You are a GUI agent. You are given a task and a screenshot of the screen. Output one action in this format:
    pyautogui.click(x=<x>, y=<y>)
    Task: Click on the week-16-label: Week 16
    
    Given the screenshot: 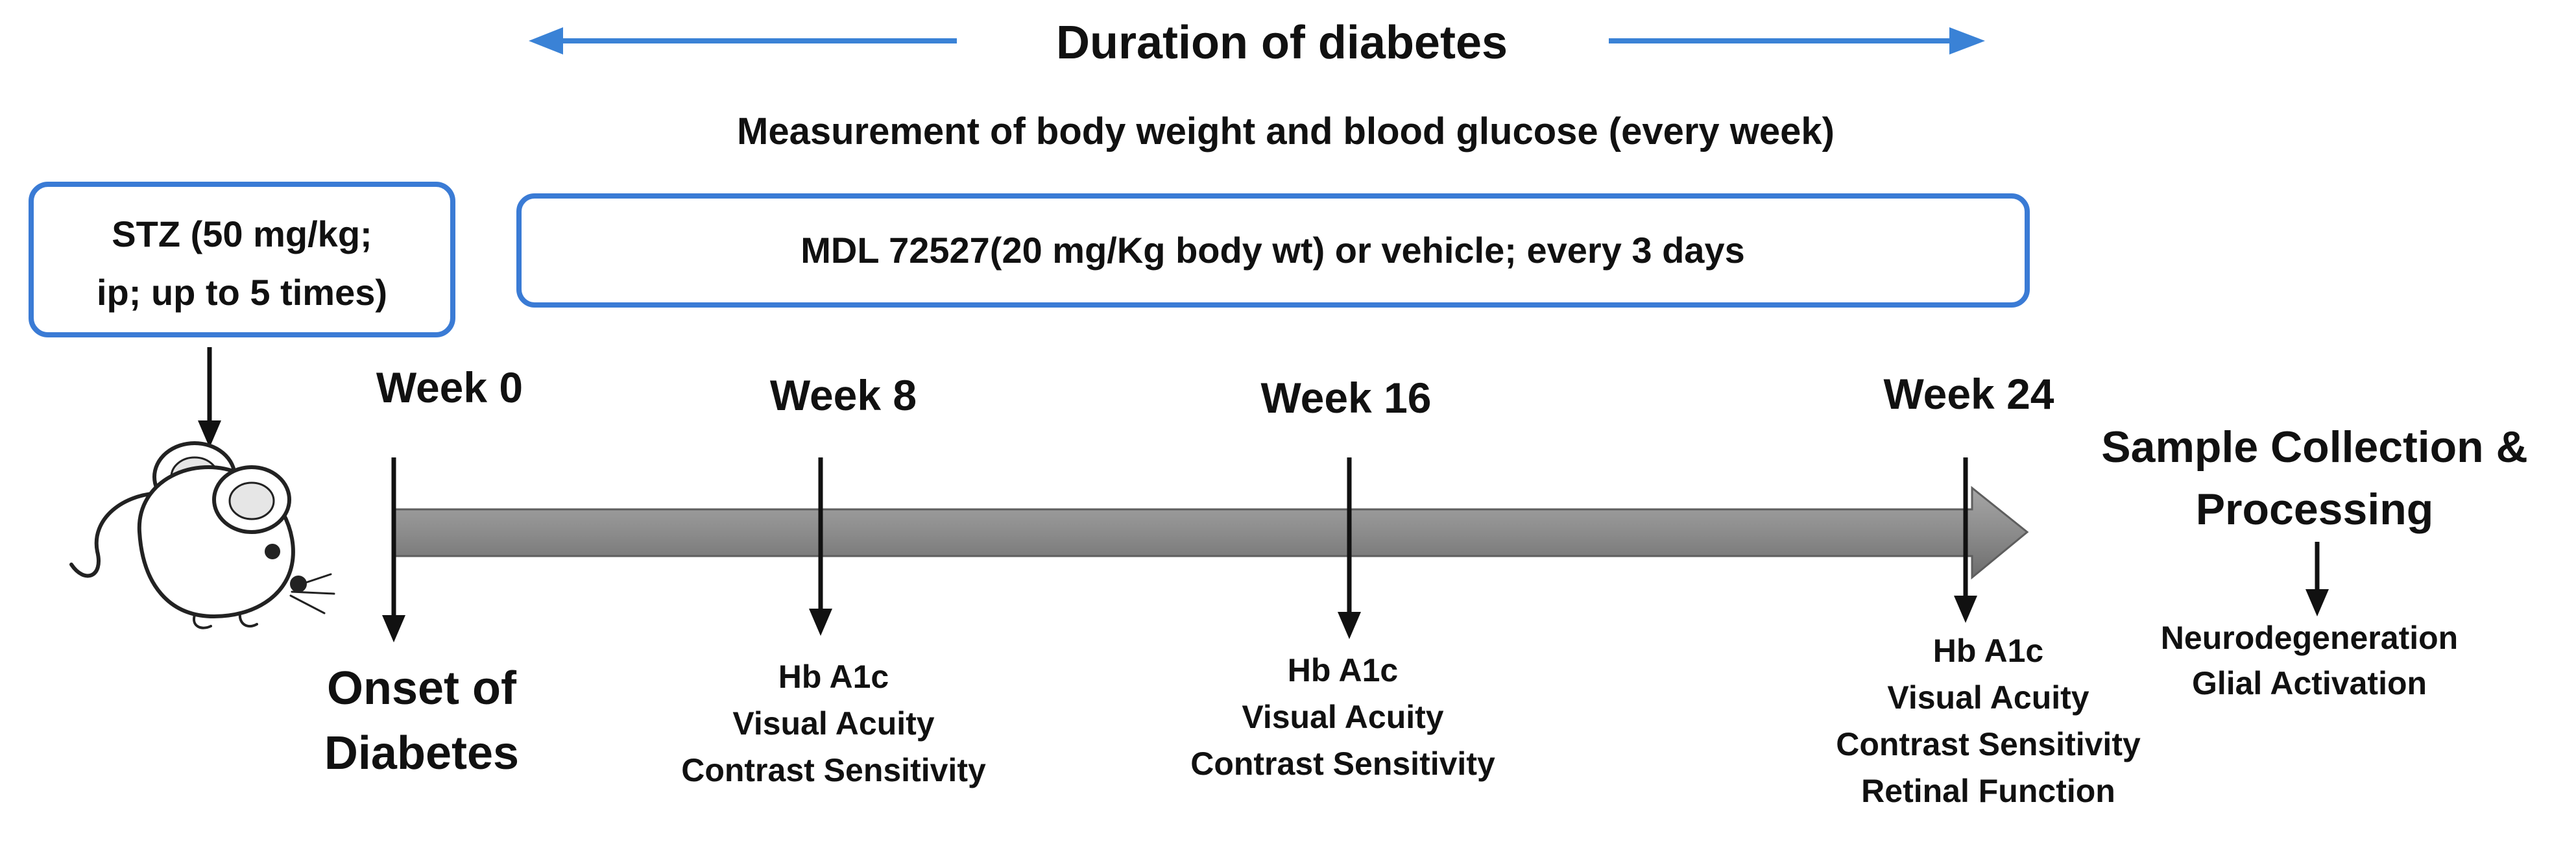 What is the action you would take?
    pyautogui.click(x=1346, y=398)
    